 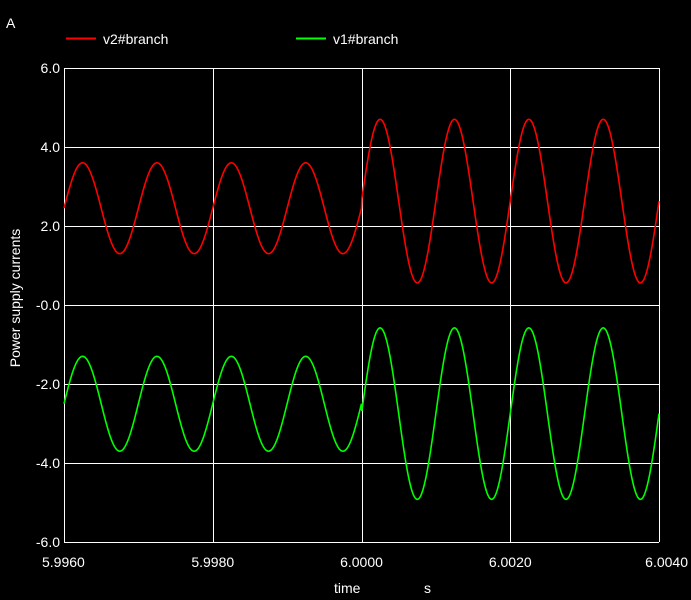 I want to click on legend-label: v1#branch, so click(x=365, y=39).